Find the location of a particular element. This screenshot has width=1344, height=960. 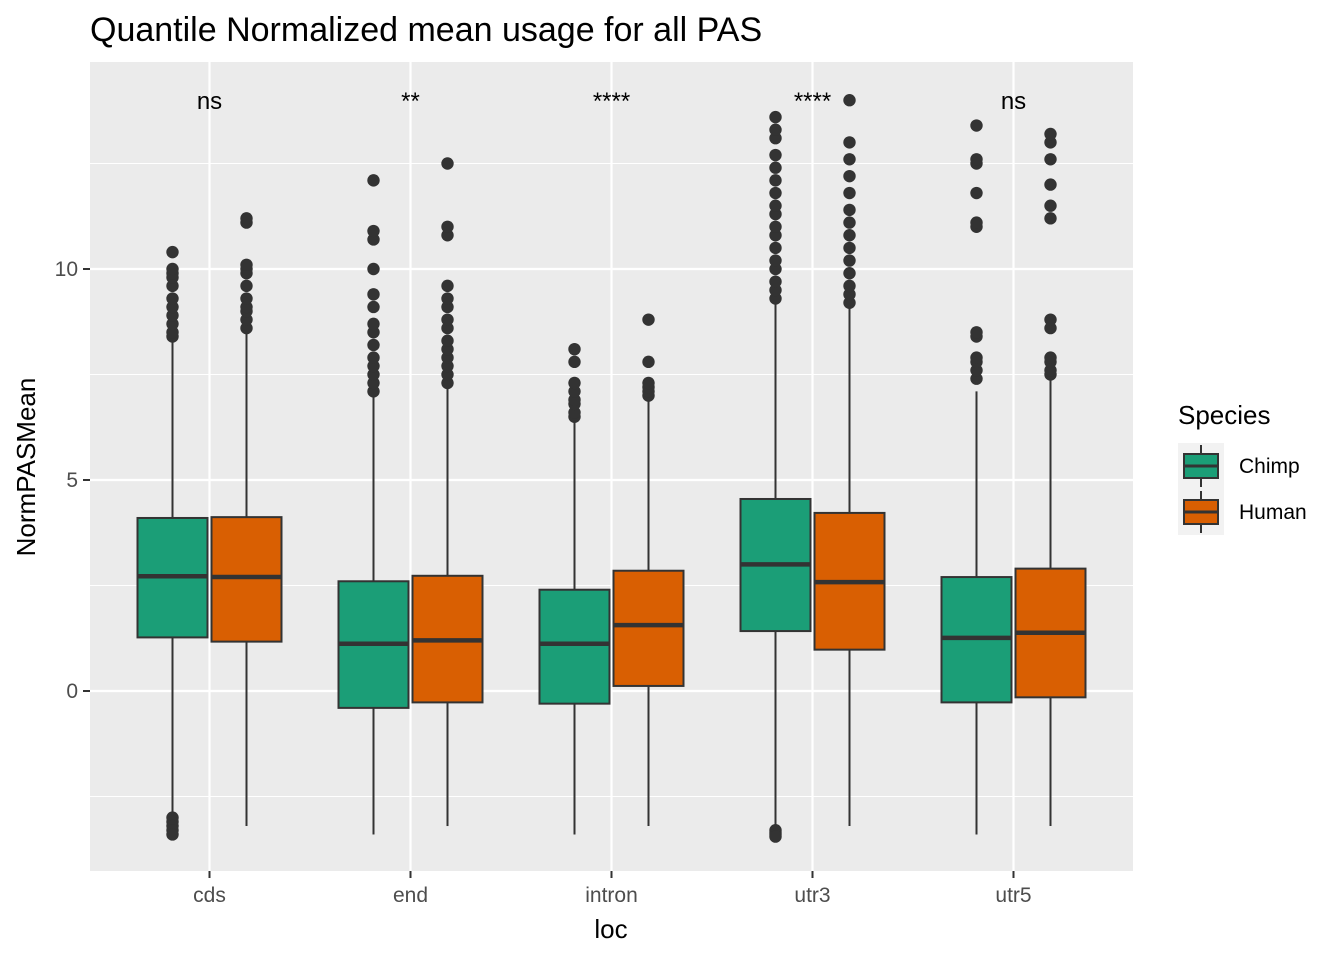

legend: Species Chimp Human is located at coordinates (1242, 467).